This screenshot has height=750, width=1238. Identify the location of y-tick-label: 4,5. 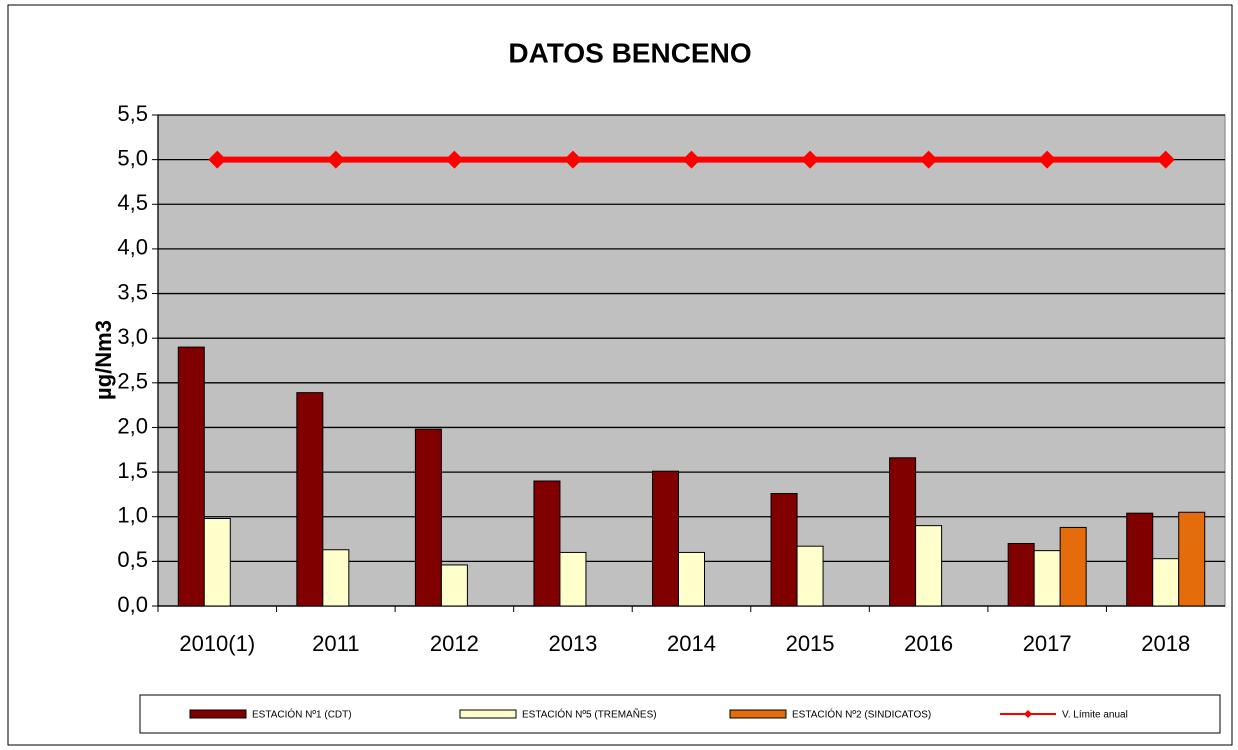
(132, 202).